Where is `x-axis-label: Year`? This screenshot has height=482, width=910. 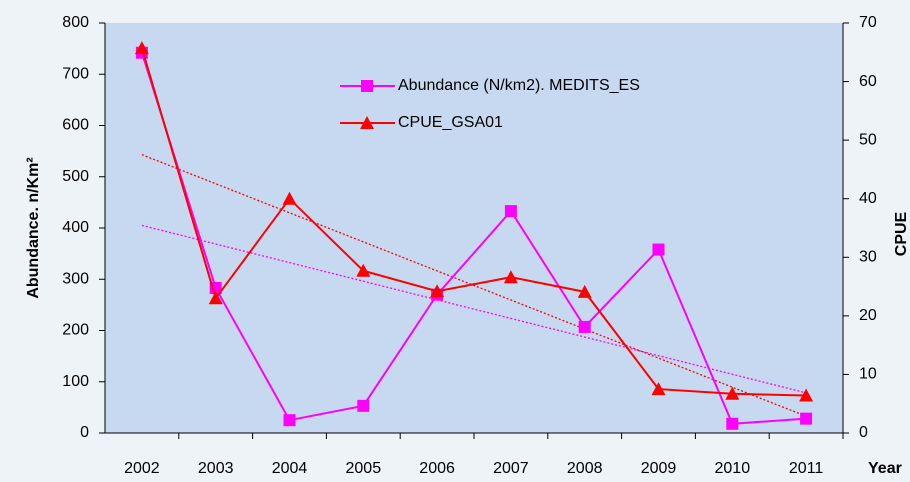 x-axis-label: Year is located at coordinates (885, 468).